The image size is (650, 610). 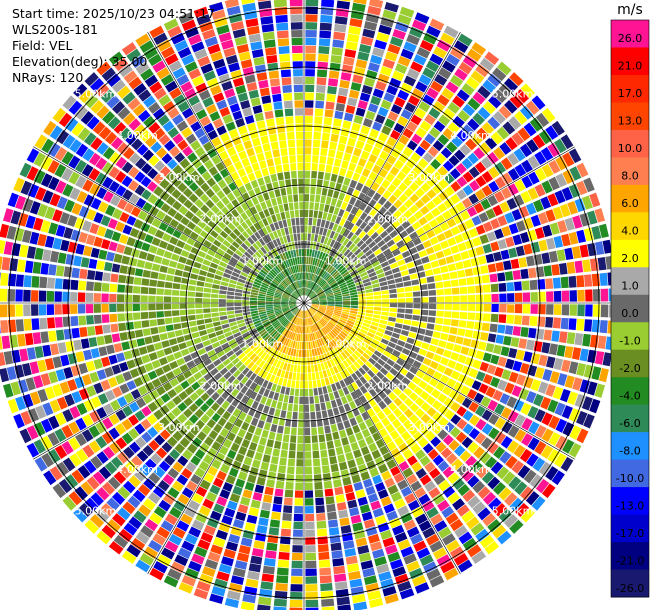 What do you see at coordinates (630, 313) in the screenshot?
I see `colorbar-tick: 0.0` at bounding box center [630, 313].